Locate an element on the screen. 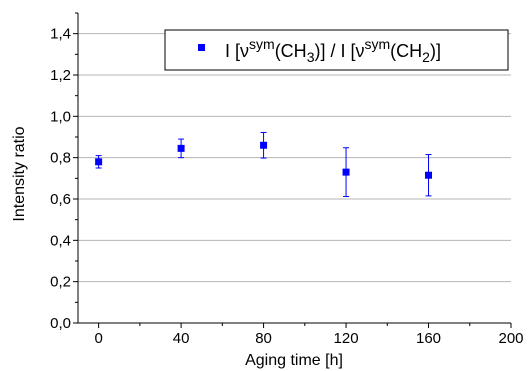 Image resolution: width=529 pixels, height=371 pixels. x-tick-label-1: 40 is located at coordinates (181, 338).